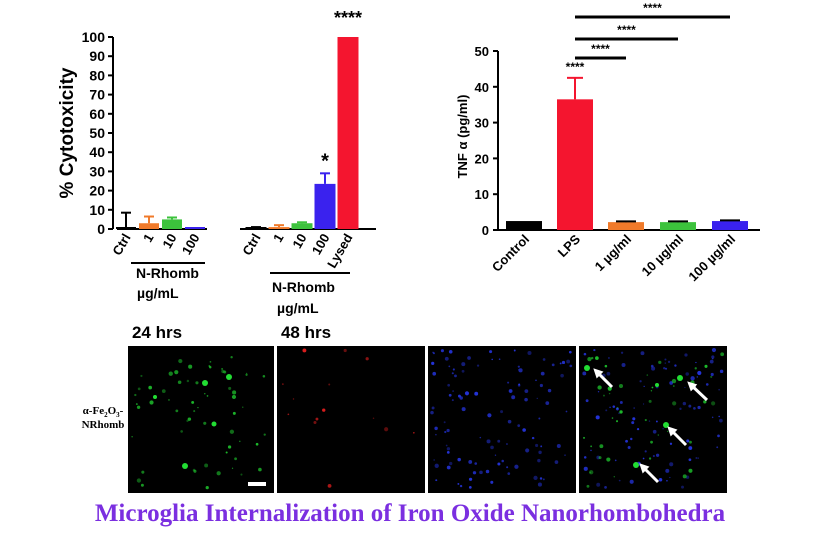  I want to click on y-tick-label: 40, so click(97, 152).